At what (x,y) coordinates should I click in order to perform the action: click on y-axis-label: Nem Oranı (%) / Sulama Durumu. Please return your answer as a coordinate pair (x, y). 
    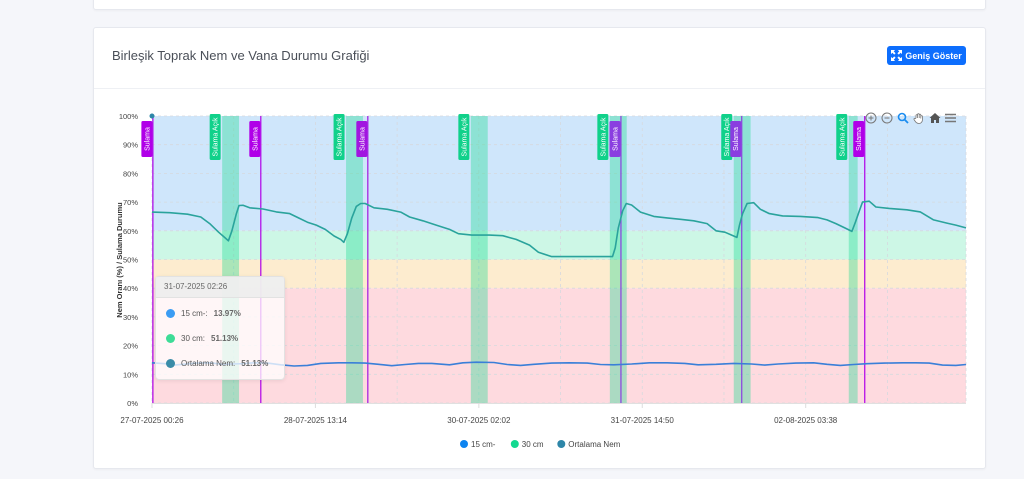
    Looking at the image, I should click on (119, 260).